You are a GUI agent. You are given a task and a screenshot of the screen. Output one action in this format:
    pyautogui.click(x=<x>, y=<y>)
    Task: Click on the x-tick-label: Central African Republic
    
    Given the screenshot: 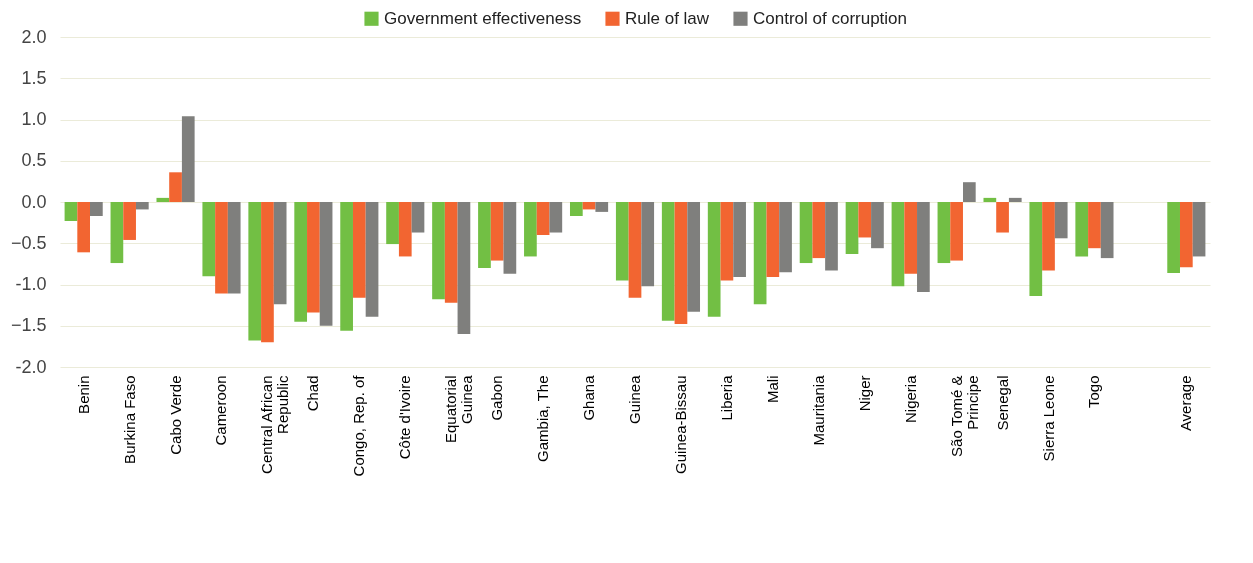 What is the action you would take?
    pyautogui.click(x=275, y=424)
    